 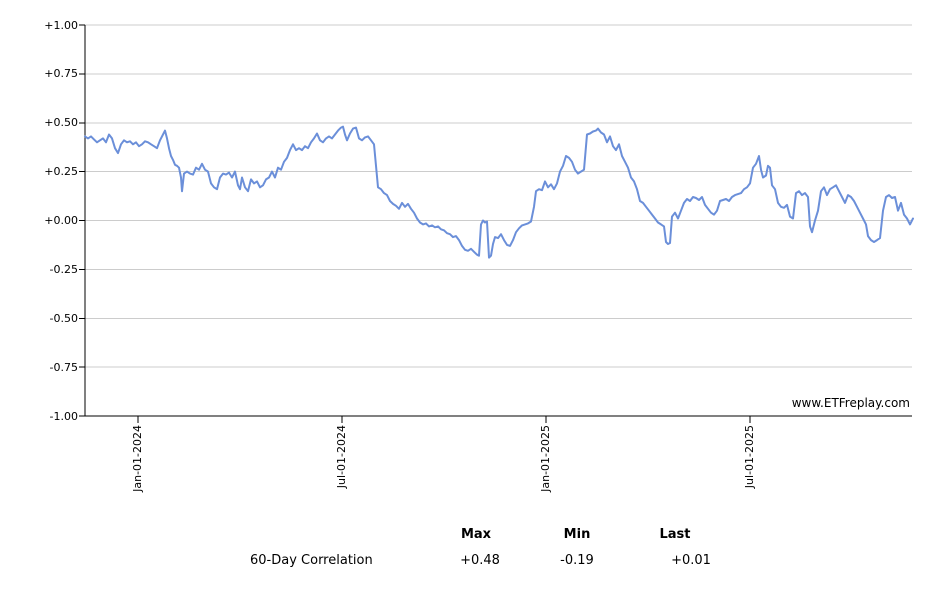 I want to click on stats-header-max: Max, so click(x=476, y=534).